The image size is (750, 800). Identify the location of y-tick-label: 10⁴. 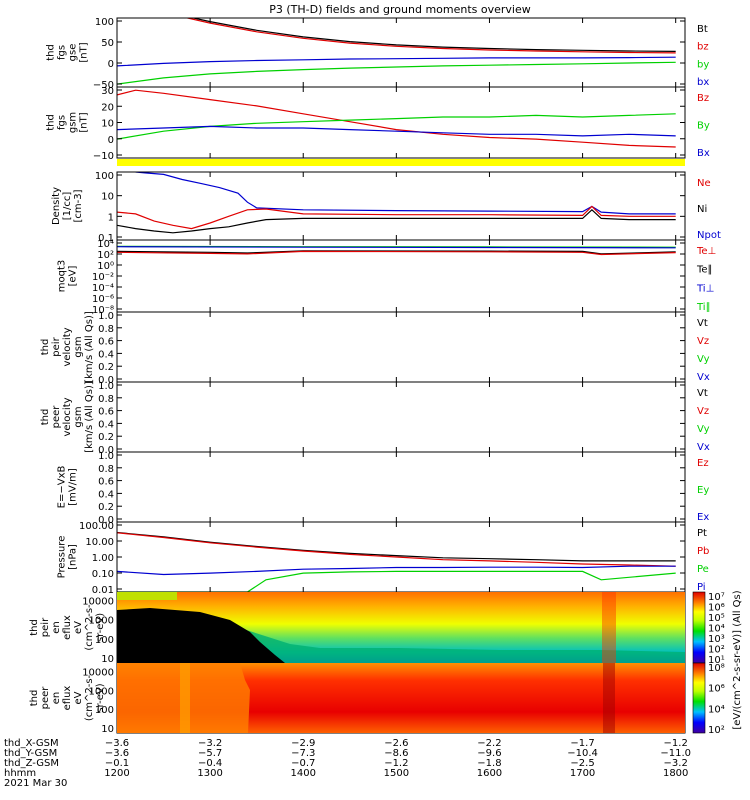
(105, 244).